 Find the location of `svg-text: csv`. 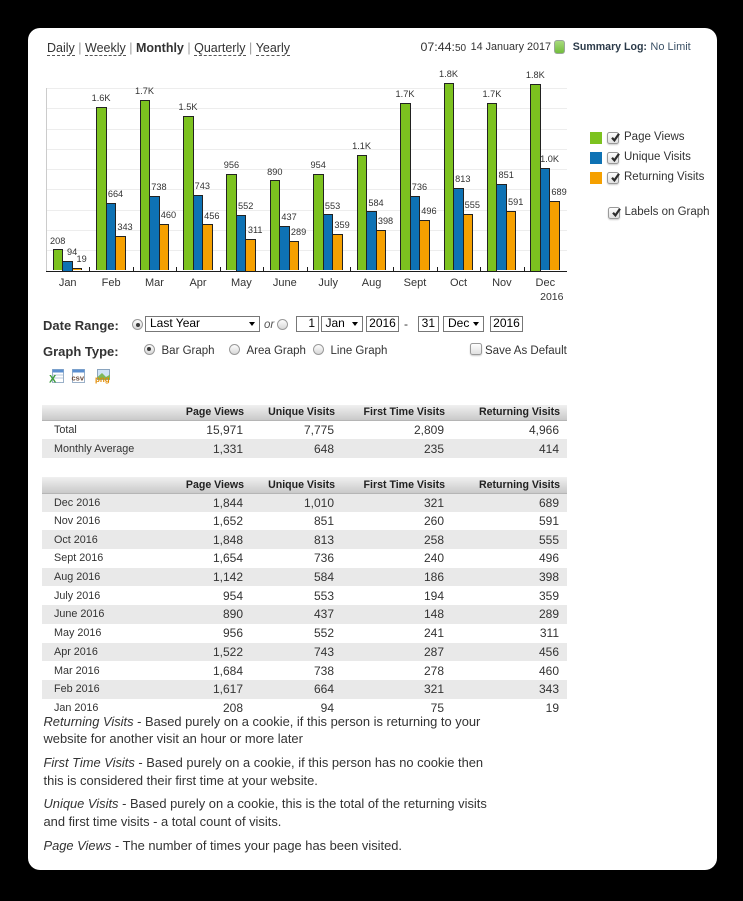

svg-text: csv is located at coordinates (78, 377).